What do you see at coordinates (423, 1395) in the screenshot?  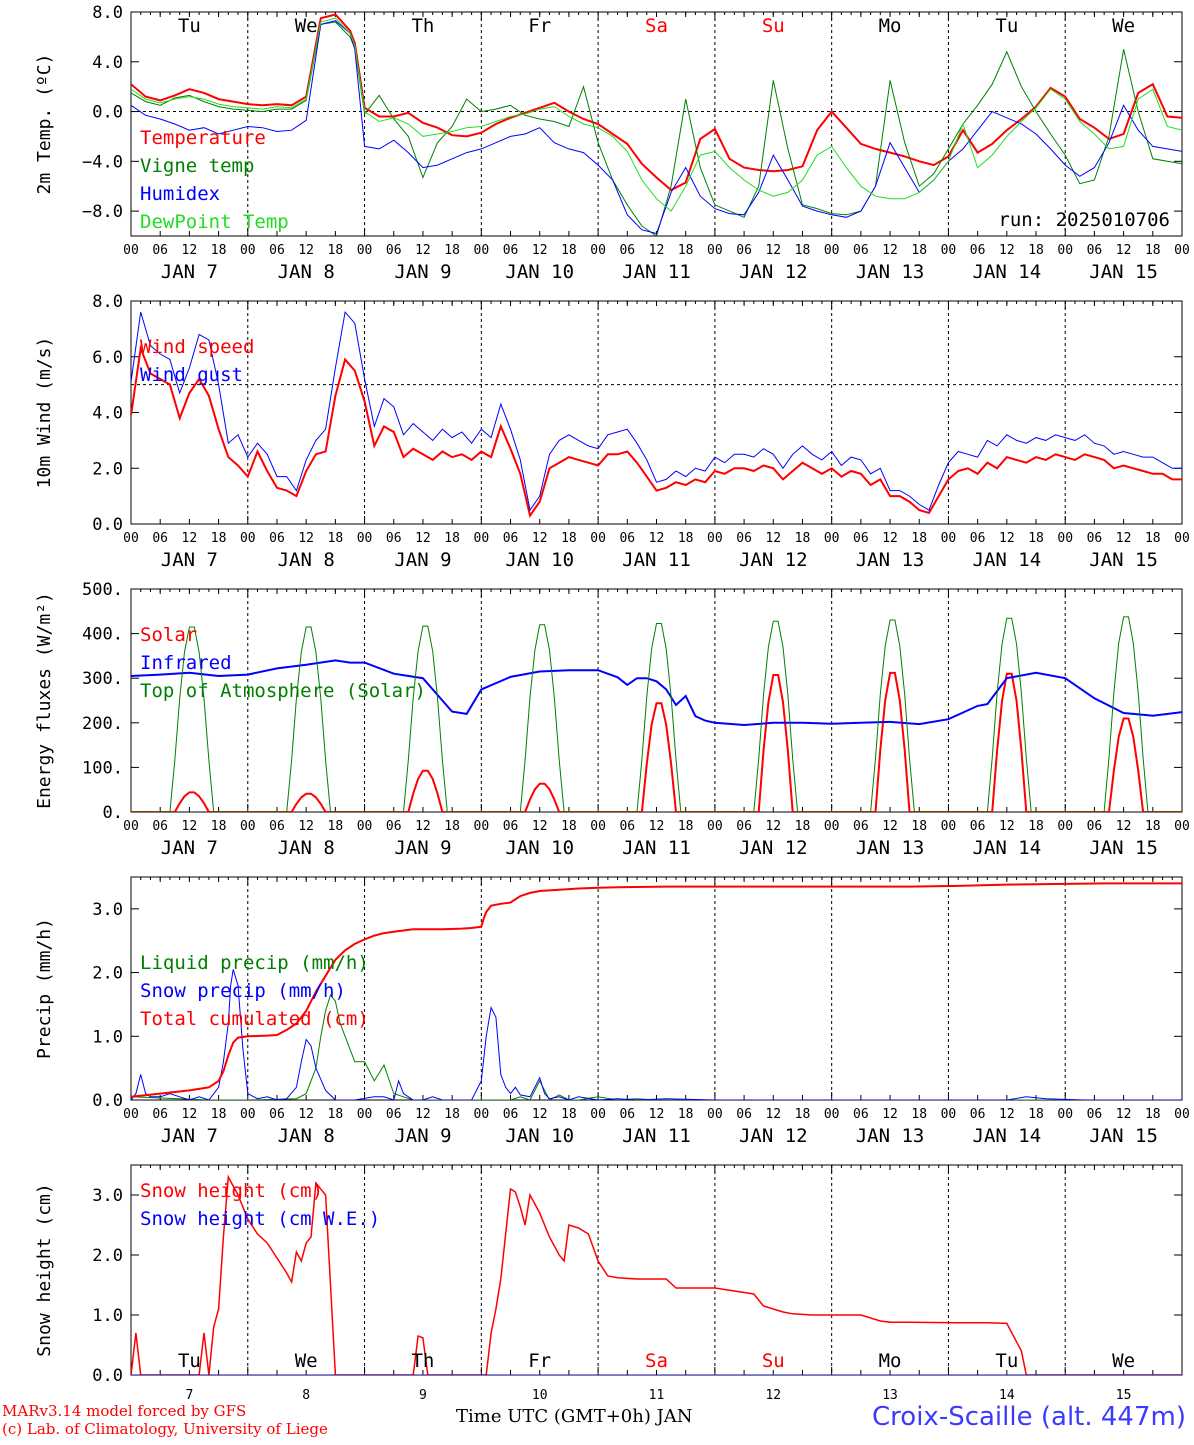 I see `day-number-label: 9` at bounding box center [423, 1395].